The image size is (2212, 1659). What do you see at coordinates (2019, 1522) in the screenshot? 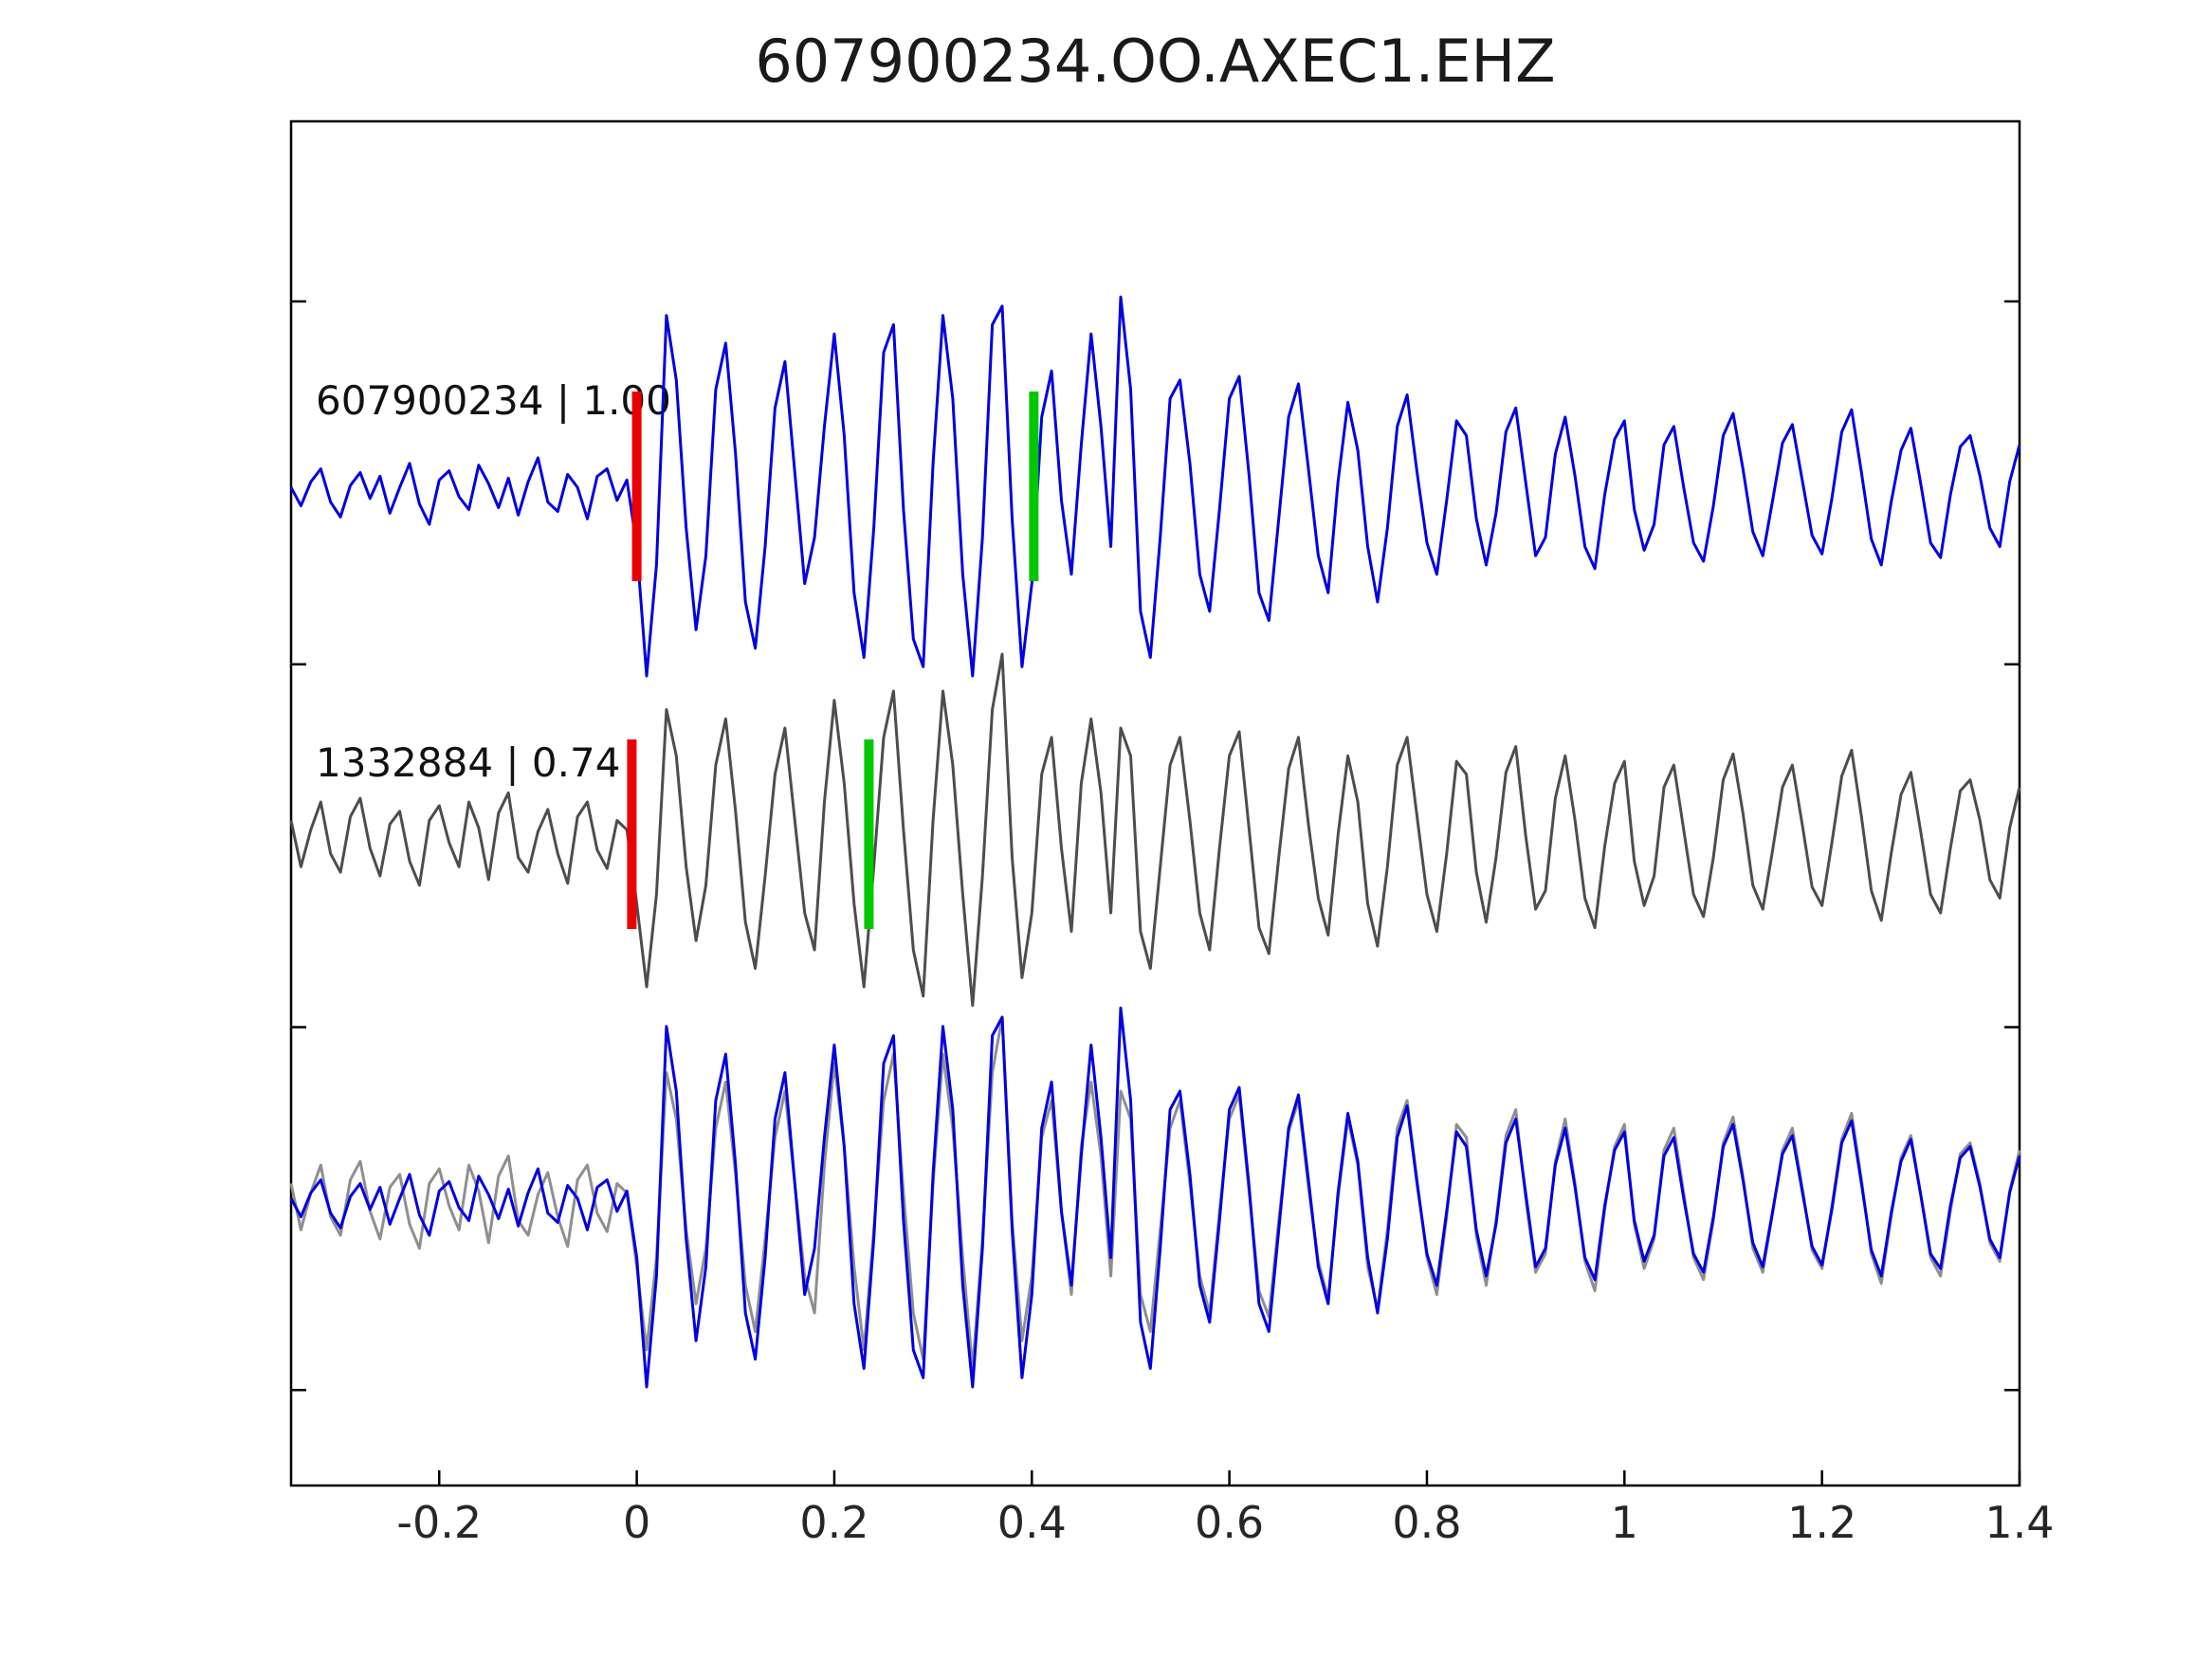
I see `x-tick-label: 1.4` at bounding box center [2019, 1522].